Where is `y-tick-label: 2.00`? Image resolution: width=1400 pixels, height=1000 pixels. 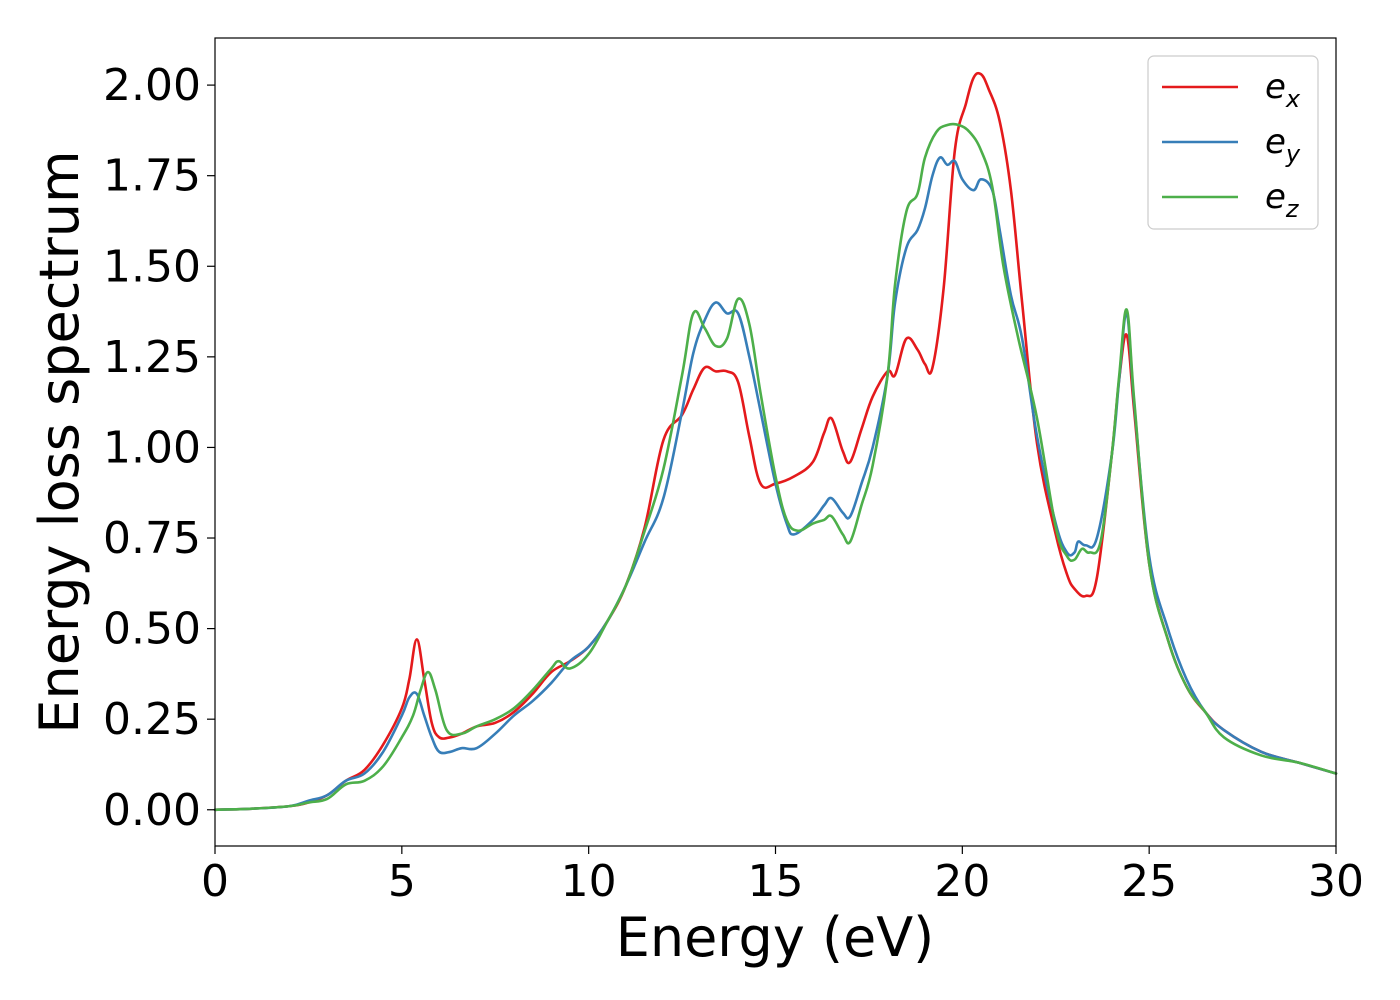 y-tick-label: 2.00 is located at coordinates (152, 85).